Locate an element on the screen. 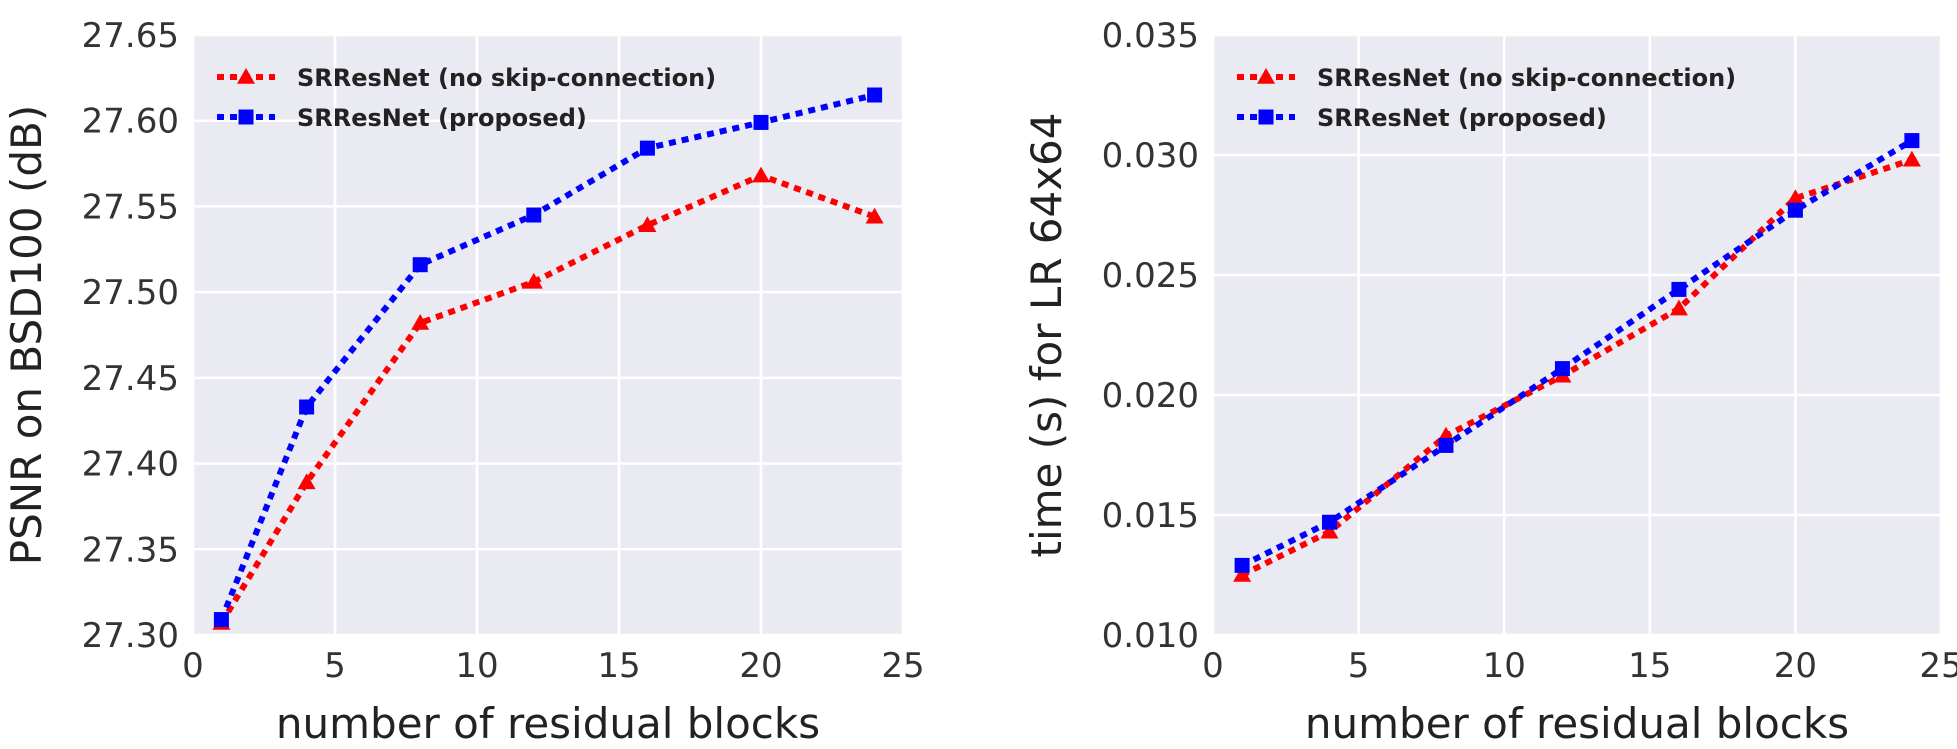 This screenshot has height=749, width=1957. y-tick-label: 0.020 is located at coordinates (1150, 396).